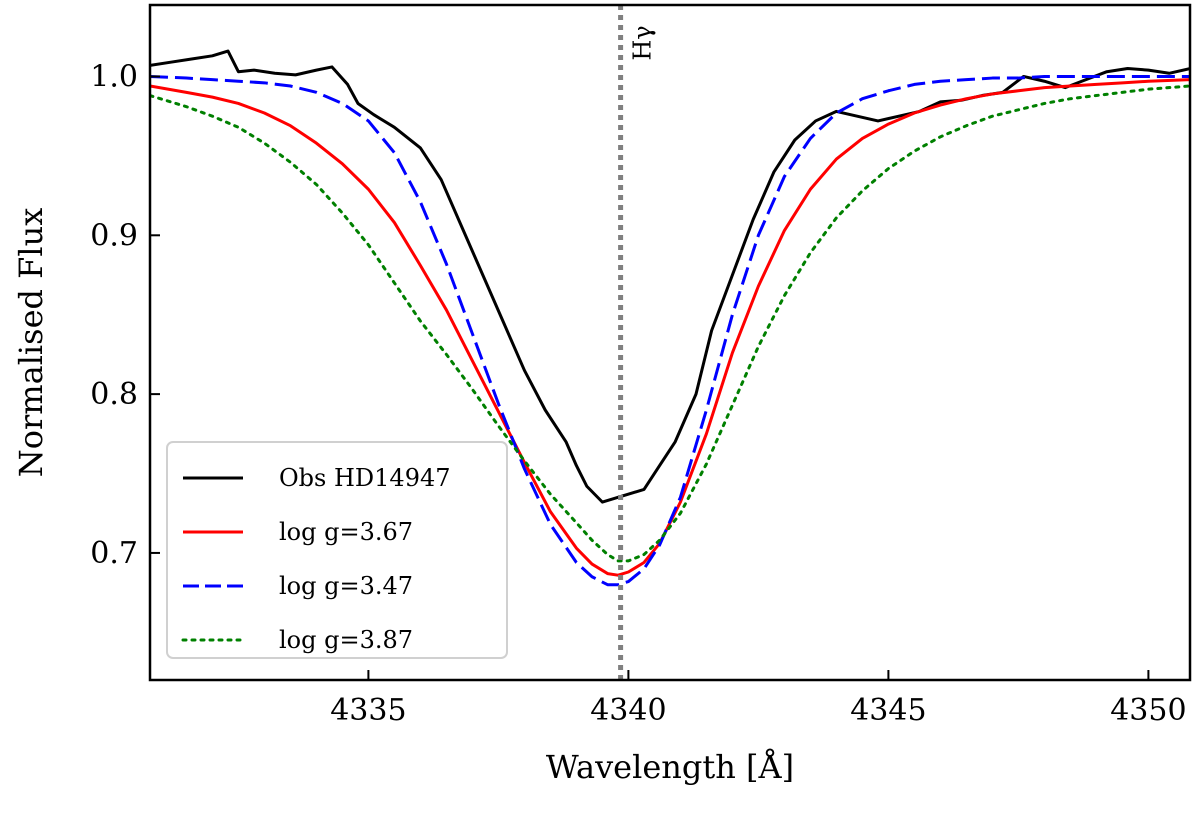 This screenshot has width=1200, height=825. What do you see at coordinates (365, 478) in the screenshot?
I see `legend-label: Obs HD14947` at bounding box center [365, 478].